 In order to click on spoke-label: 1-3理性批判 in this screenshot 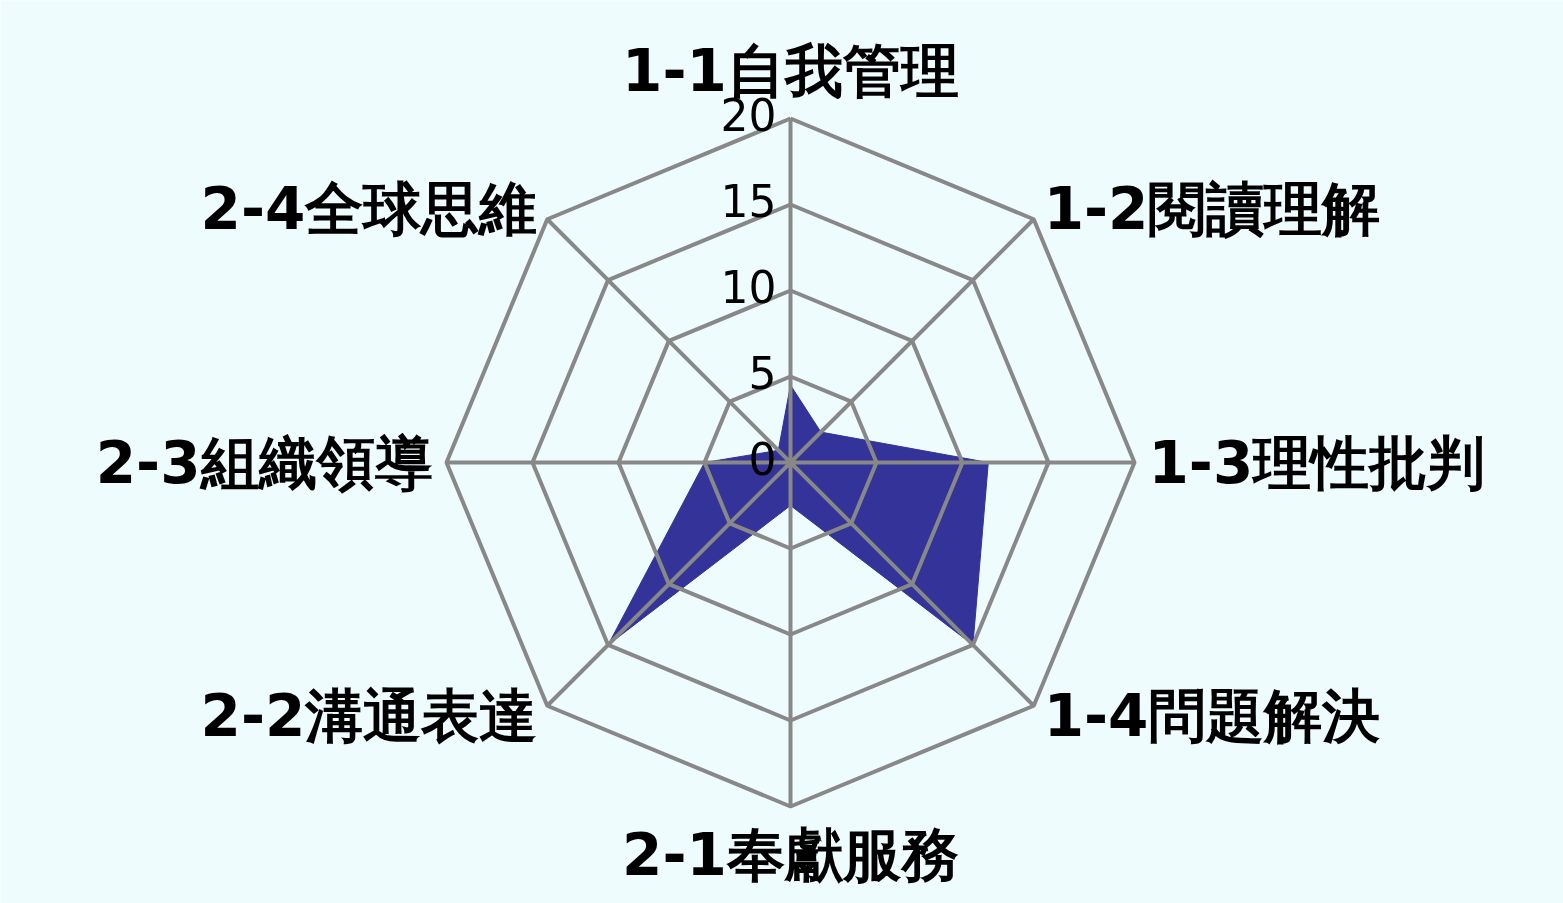, I will do `click(1317, 462)`.